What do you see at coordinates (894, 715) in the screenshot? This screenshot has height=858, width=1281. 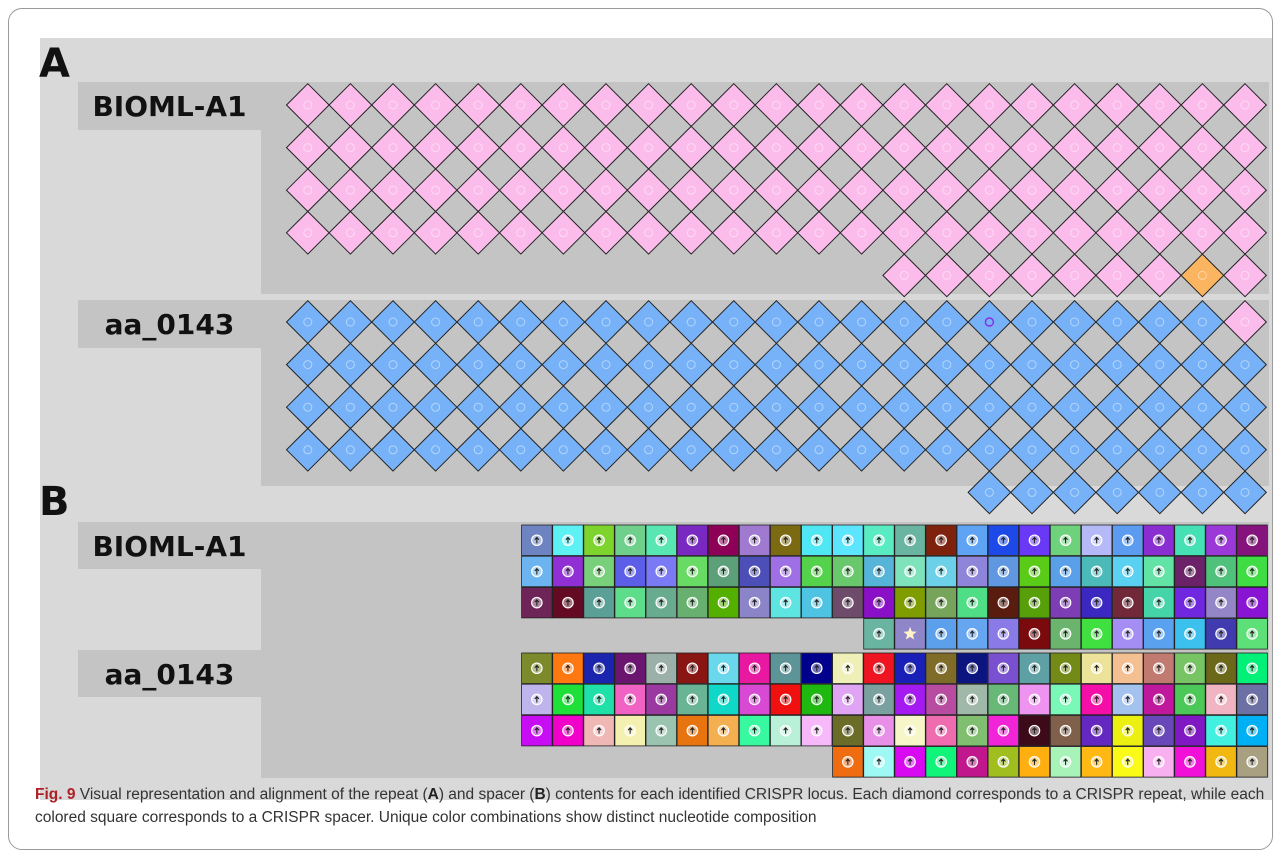 I see `spacer-track-aa` at bounding box center [894, 715].